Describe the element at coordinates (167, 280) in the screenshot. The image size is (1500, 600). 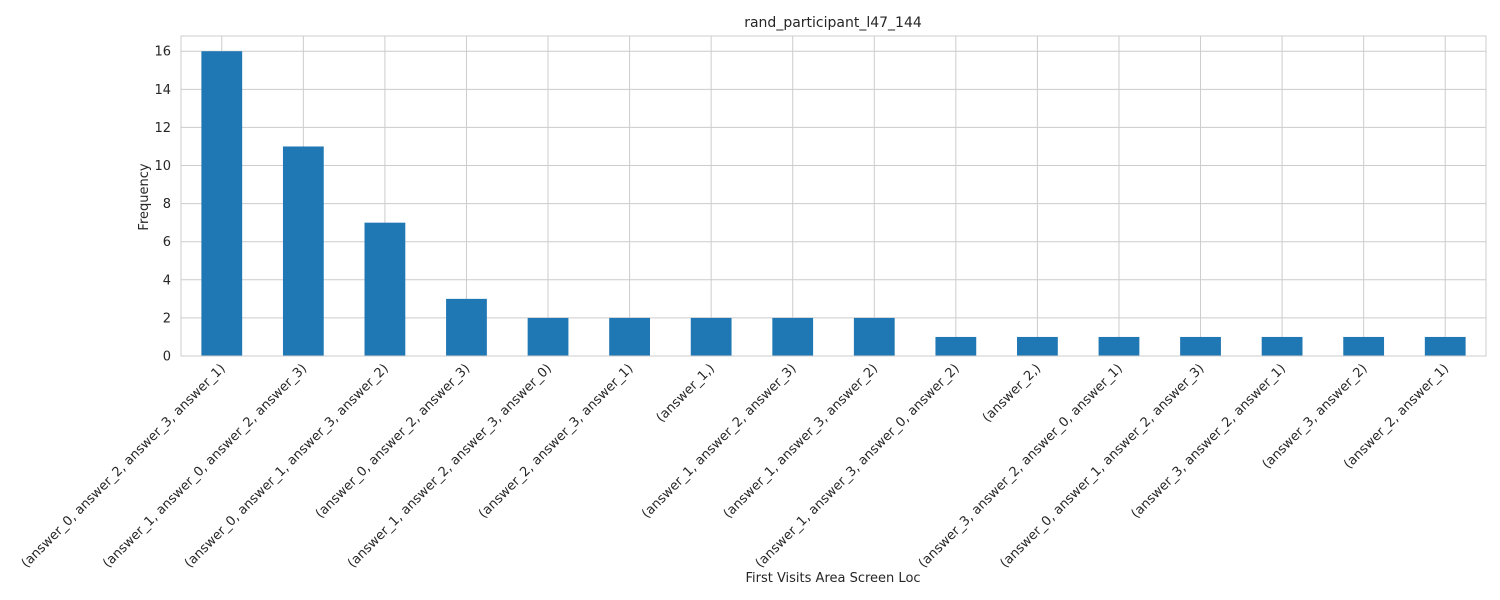
I see `y-tick-label: 4` at that location.